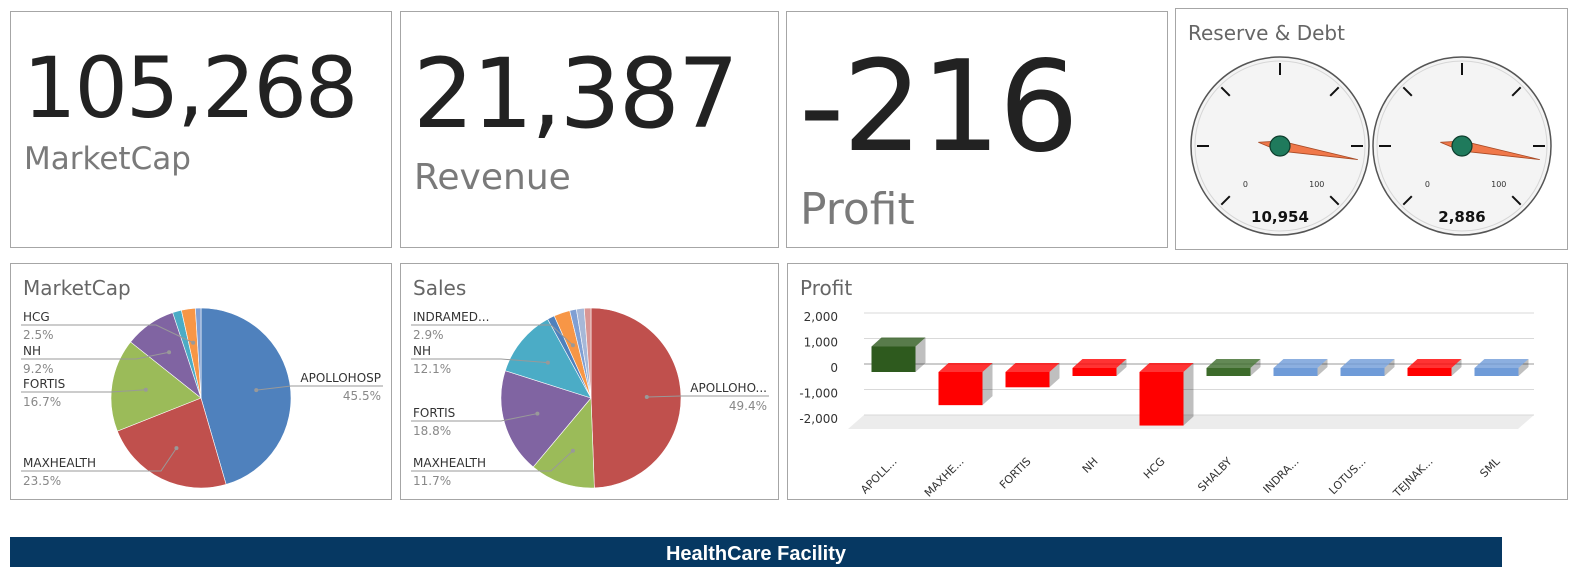  What do you see at coordinates (1214, 474) in the screenshot?
I see `x-category-label: SHALBY` at bounding box center [1214, 474].